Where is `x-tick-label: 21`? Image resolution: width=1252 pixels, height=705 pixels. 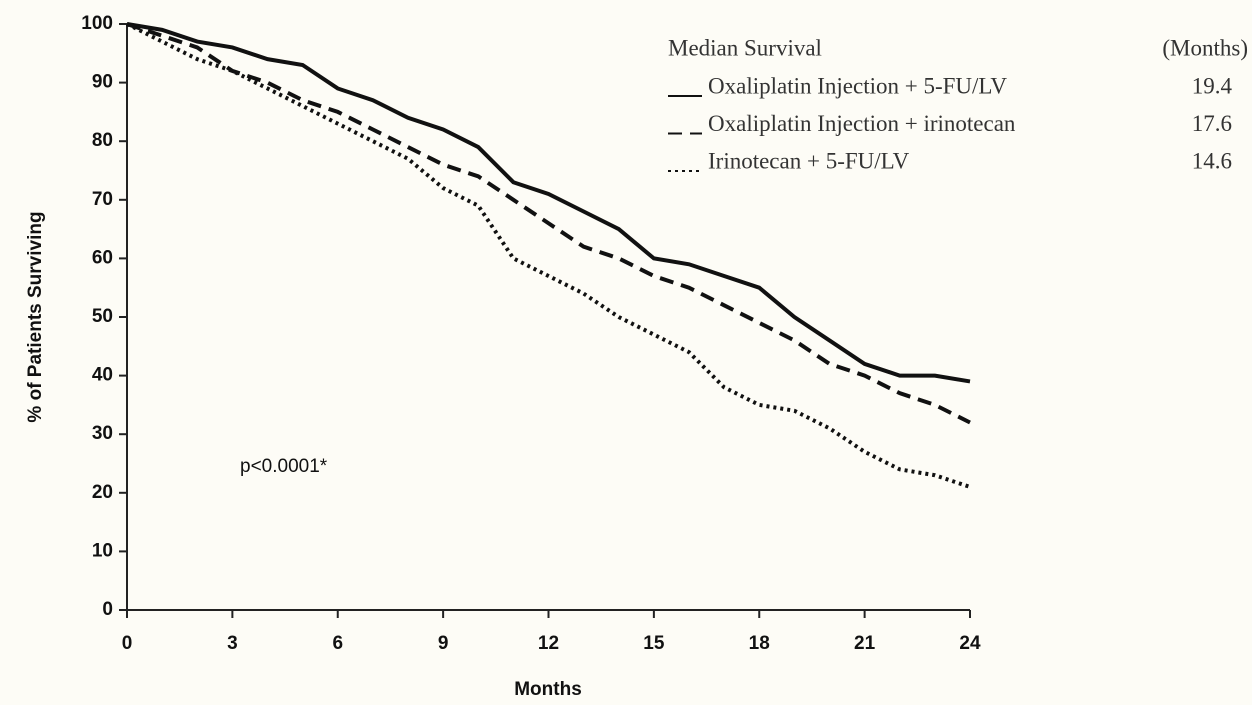 x-tick-label: 21 is located at coordinates (865, 643).